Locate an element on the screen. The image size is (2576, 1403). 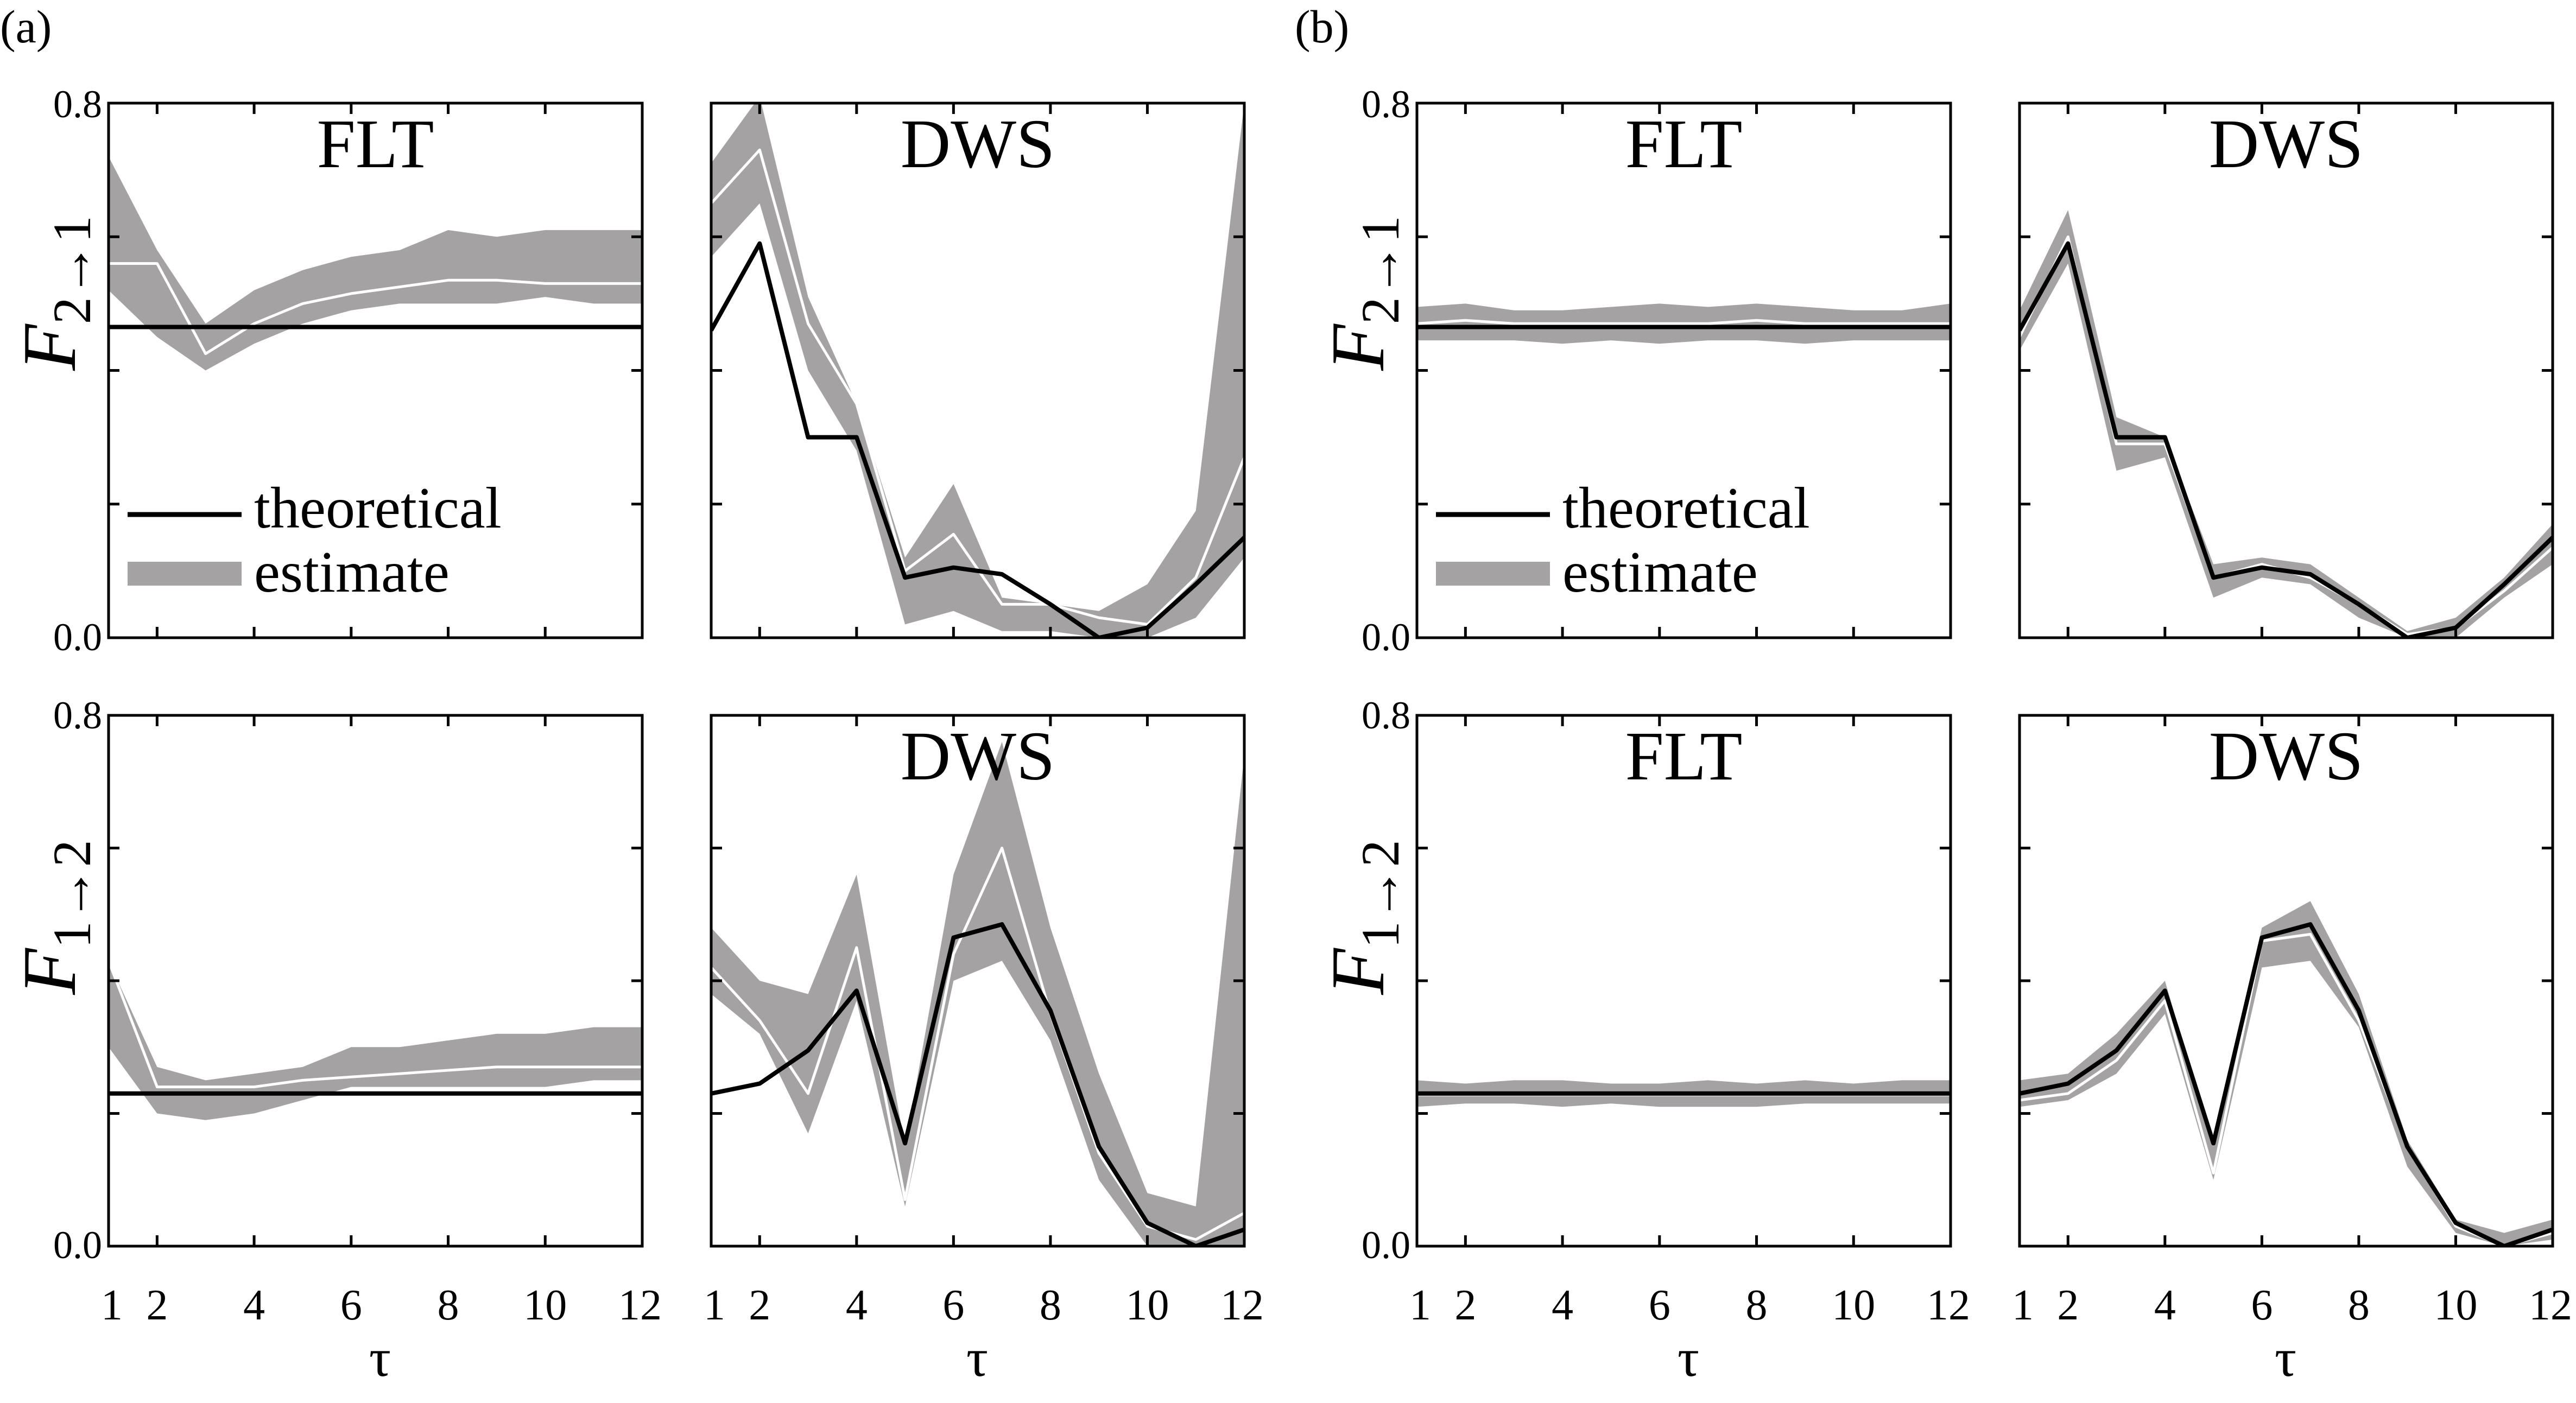
panel-label-b: (b) is located at coordinates (1322, 27).